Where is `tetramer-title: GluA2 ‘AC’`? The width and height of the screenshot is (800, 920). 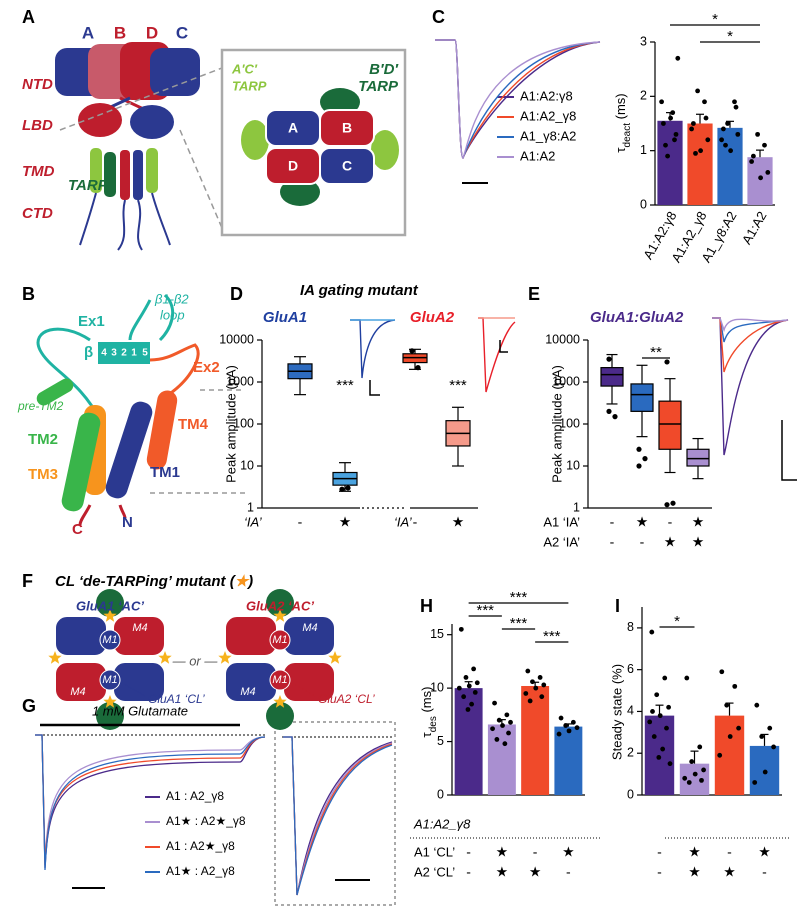 tetramer-title: GluA2 ‘AC’ is located at coordinates (280, 605).